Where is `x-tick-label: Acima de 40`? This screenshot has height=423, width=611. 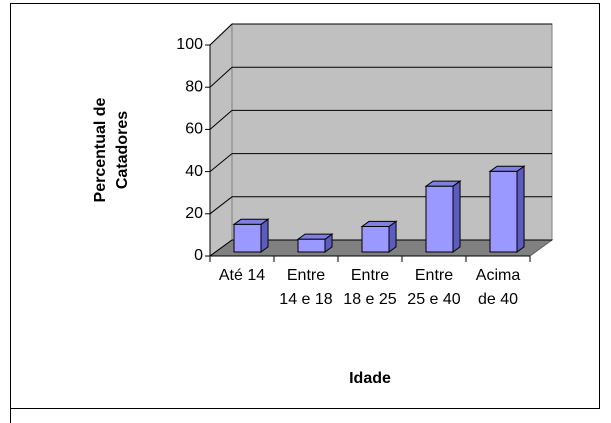
x-tick-label: Acima de 40 is located at coordinates (498, 287).